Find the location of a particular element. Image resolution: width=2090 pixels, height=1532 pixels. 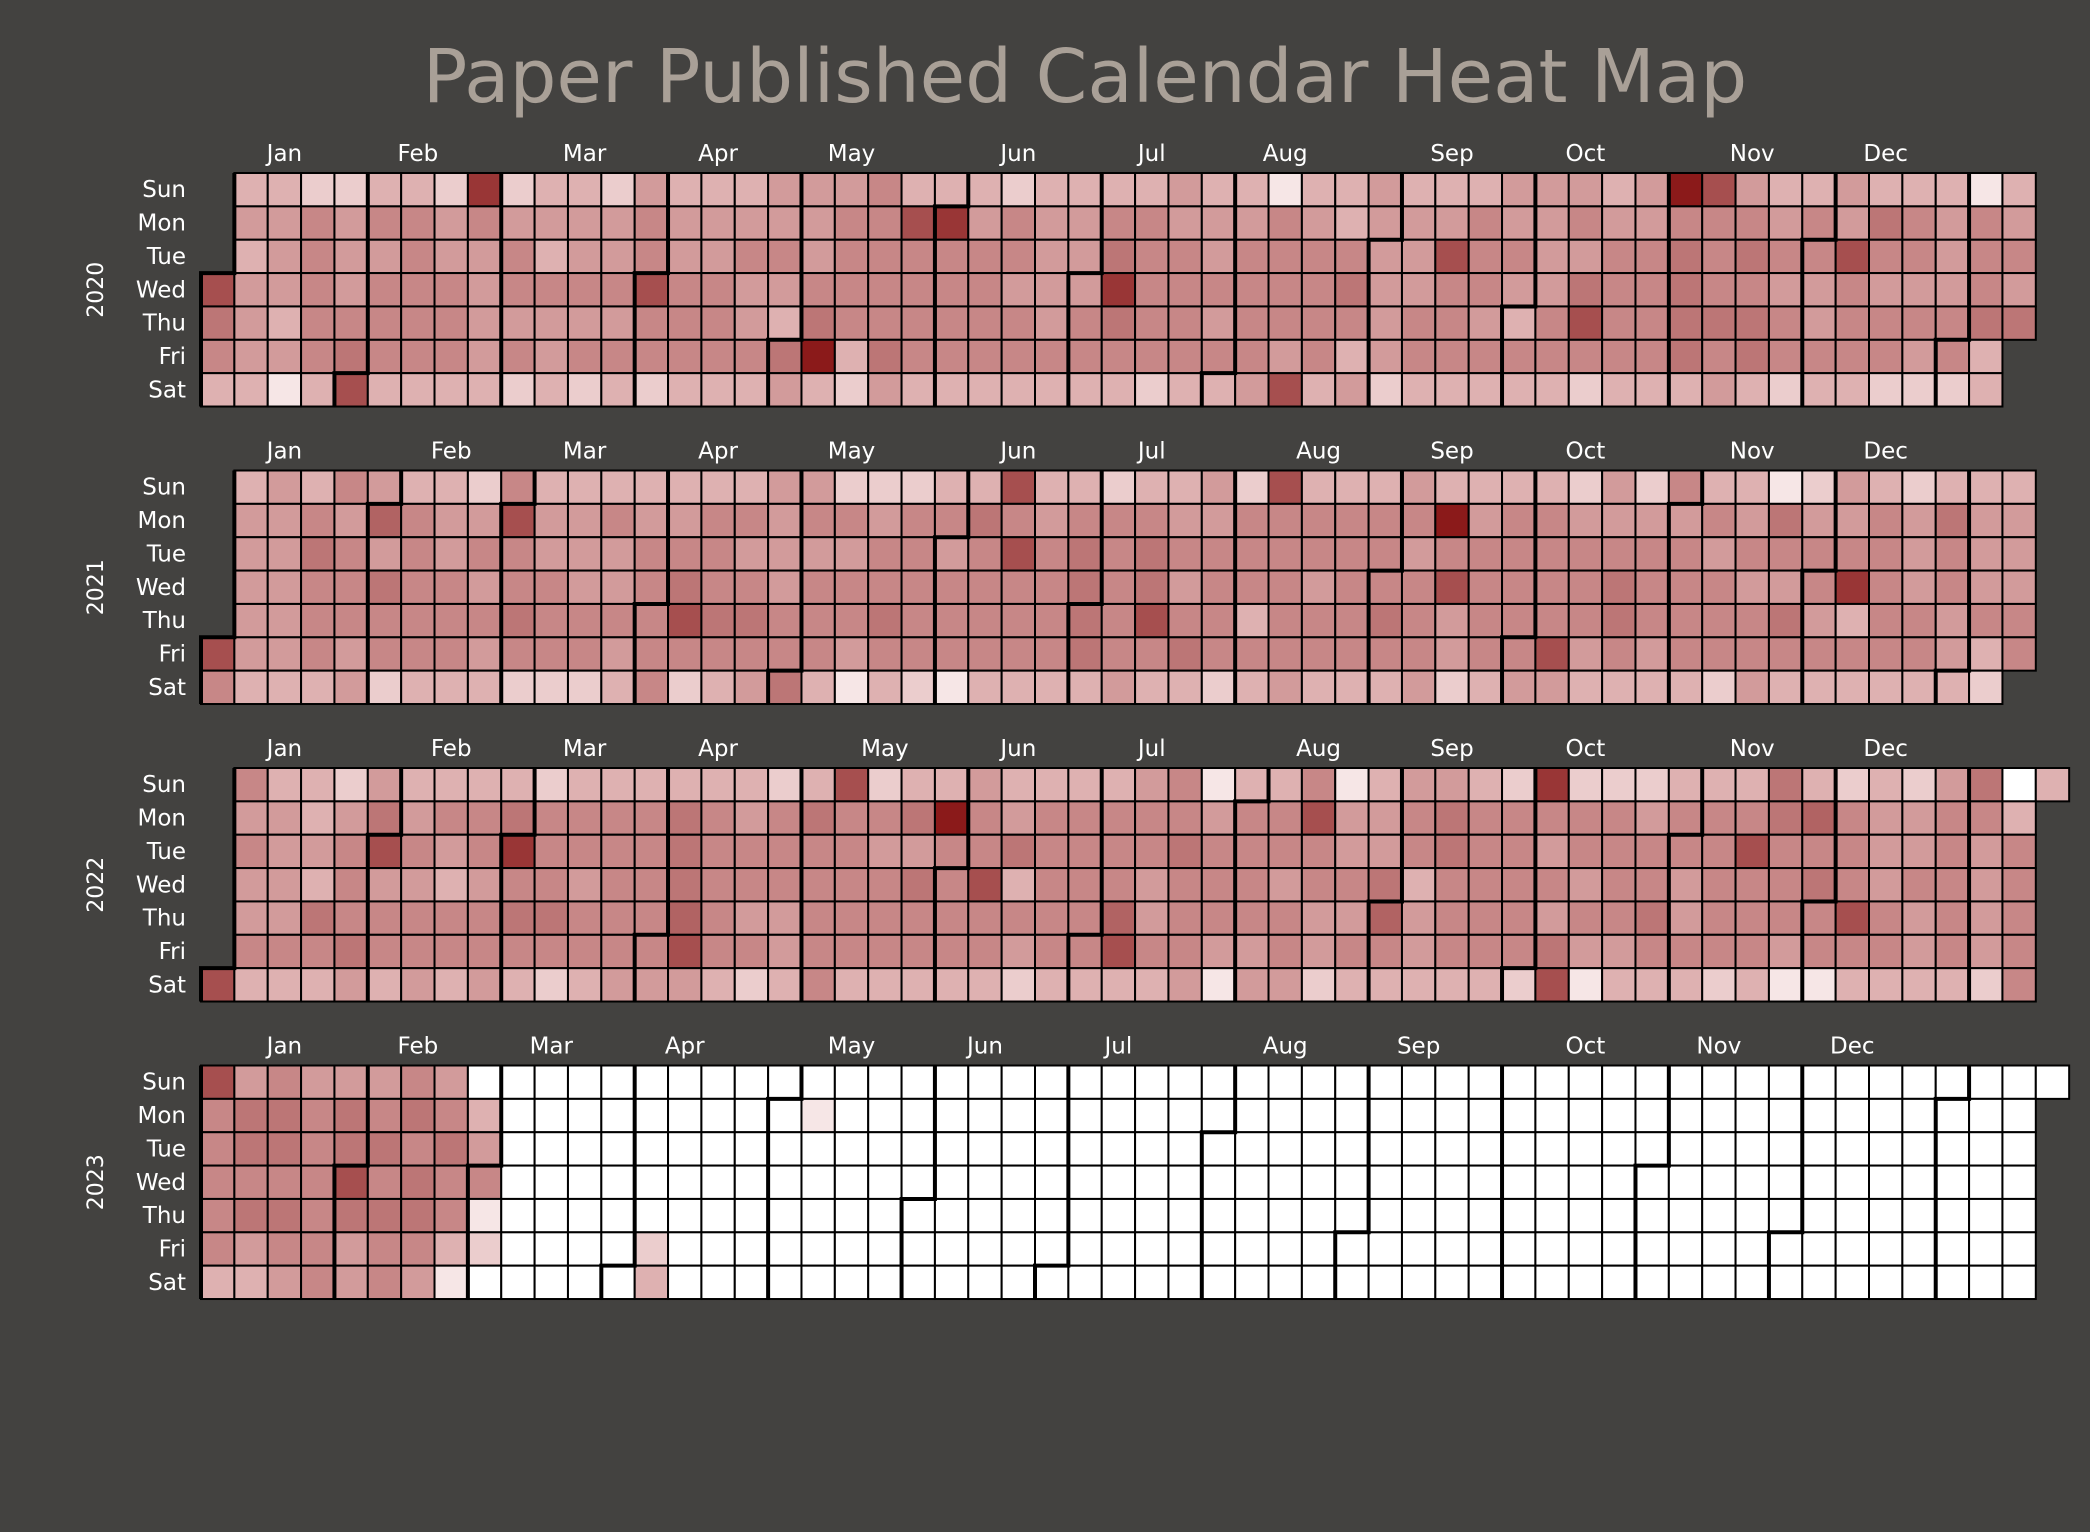

month-label: Nov is located at coordinates (1752, 452).